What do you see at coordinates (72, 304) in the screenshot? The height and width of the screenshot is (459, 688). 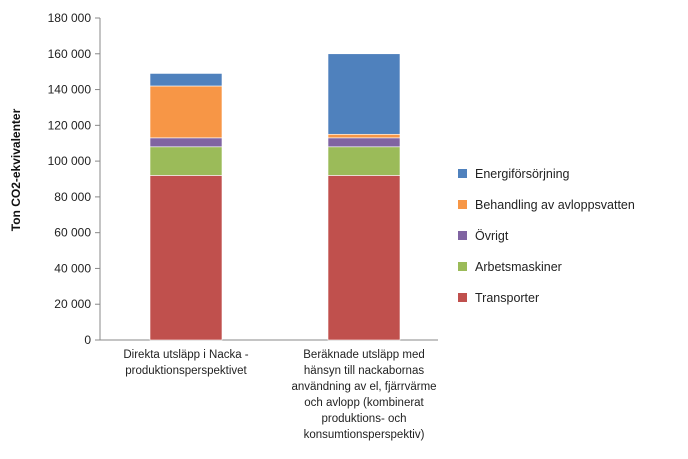 I see `y-tick-label: 20 000` at bounding box center [72, 304].